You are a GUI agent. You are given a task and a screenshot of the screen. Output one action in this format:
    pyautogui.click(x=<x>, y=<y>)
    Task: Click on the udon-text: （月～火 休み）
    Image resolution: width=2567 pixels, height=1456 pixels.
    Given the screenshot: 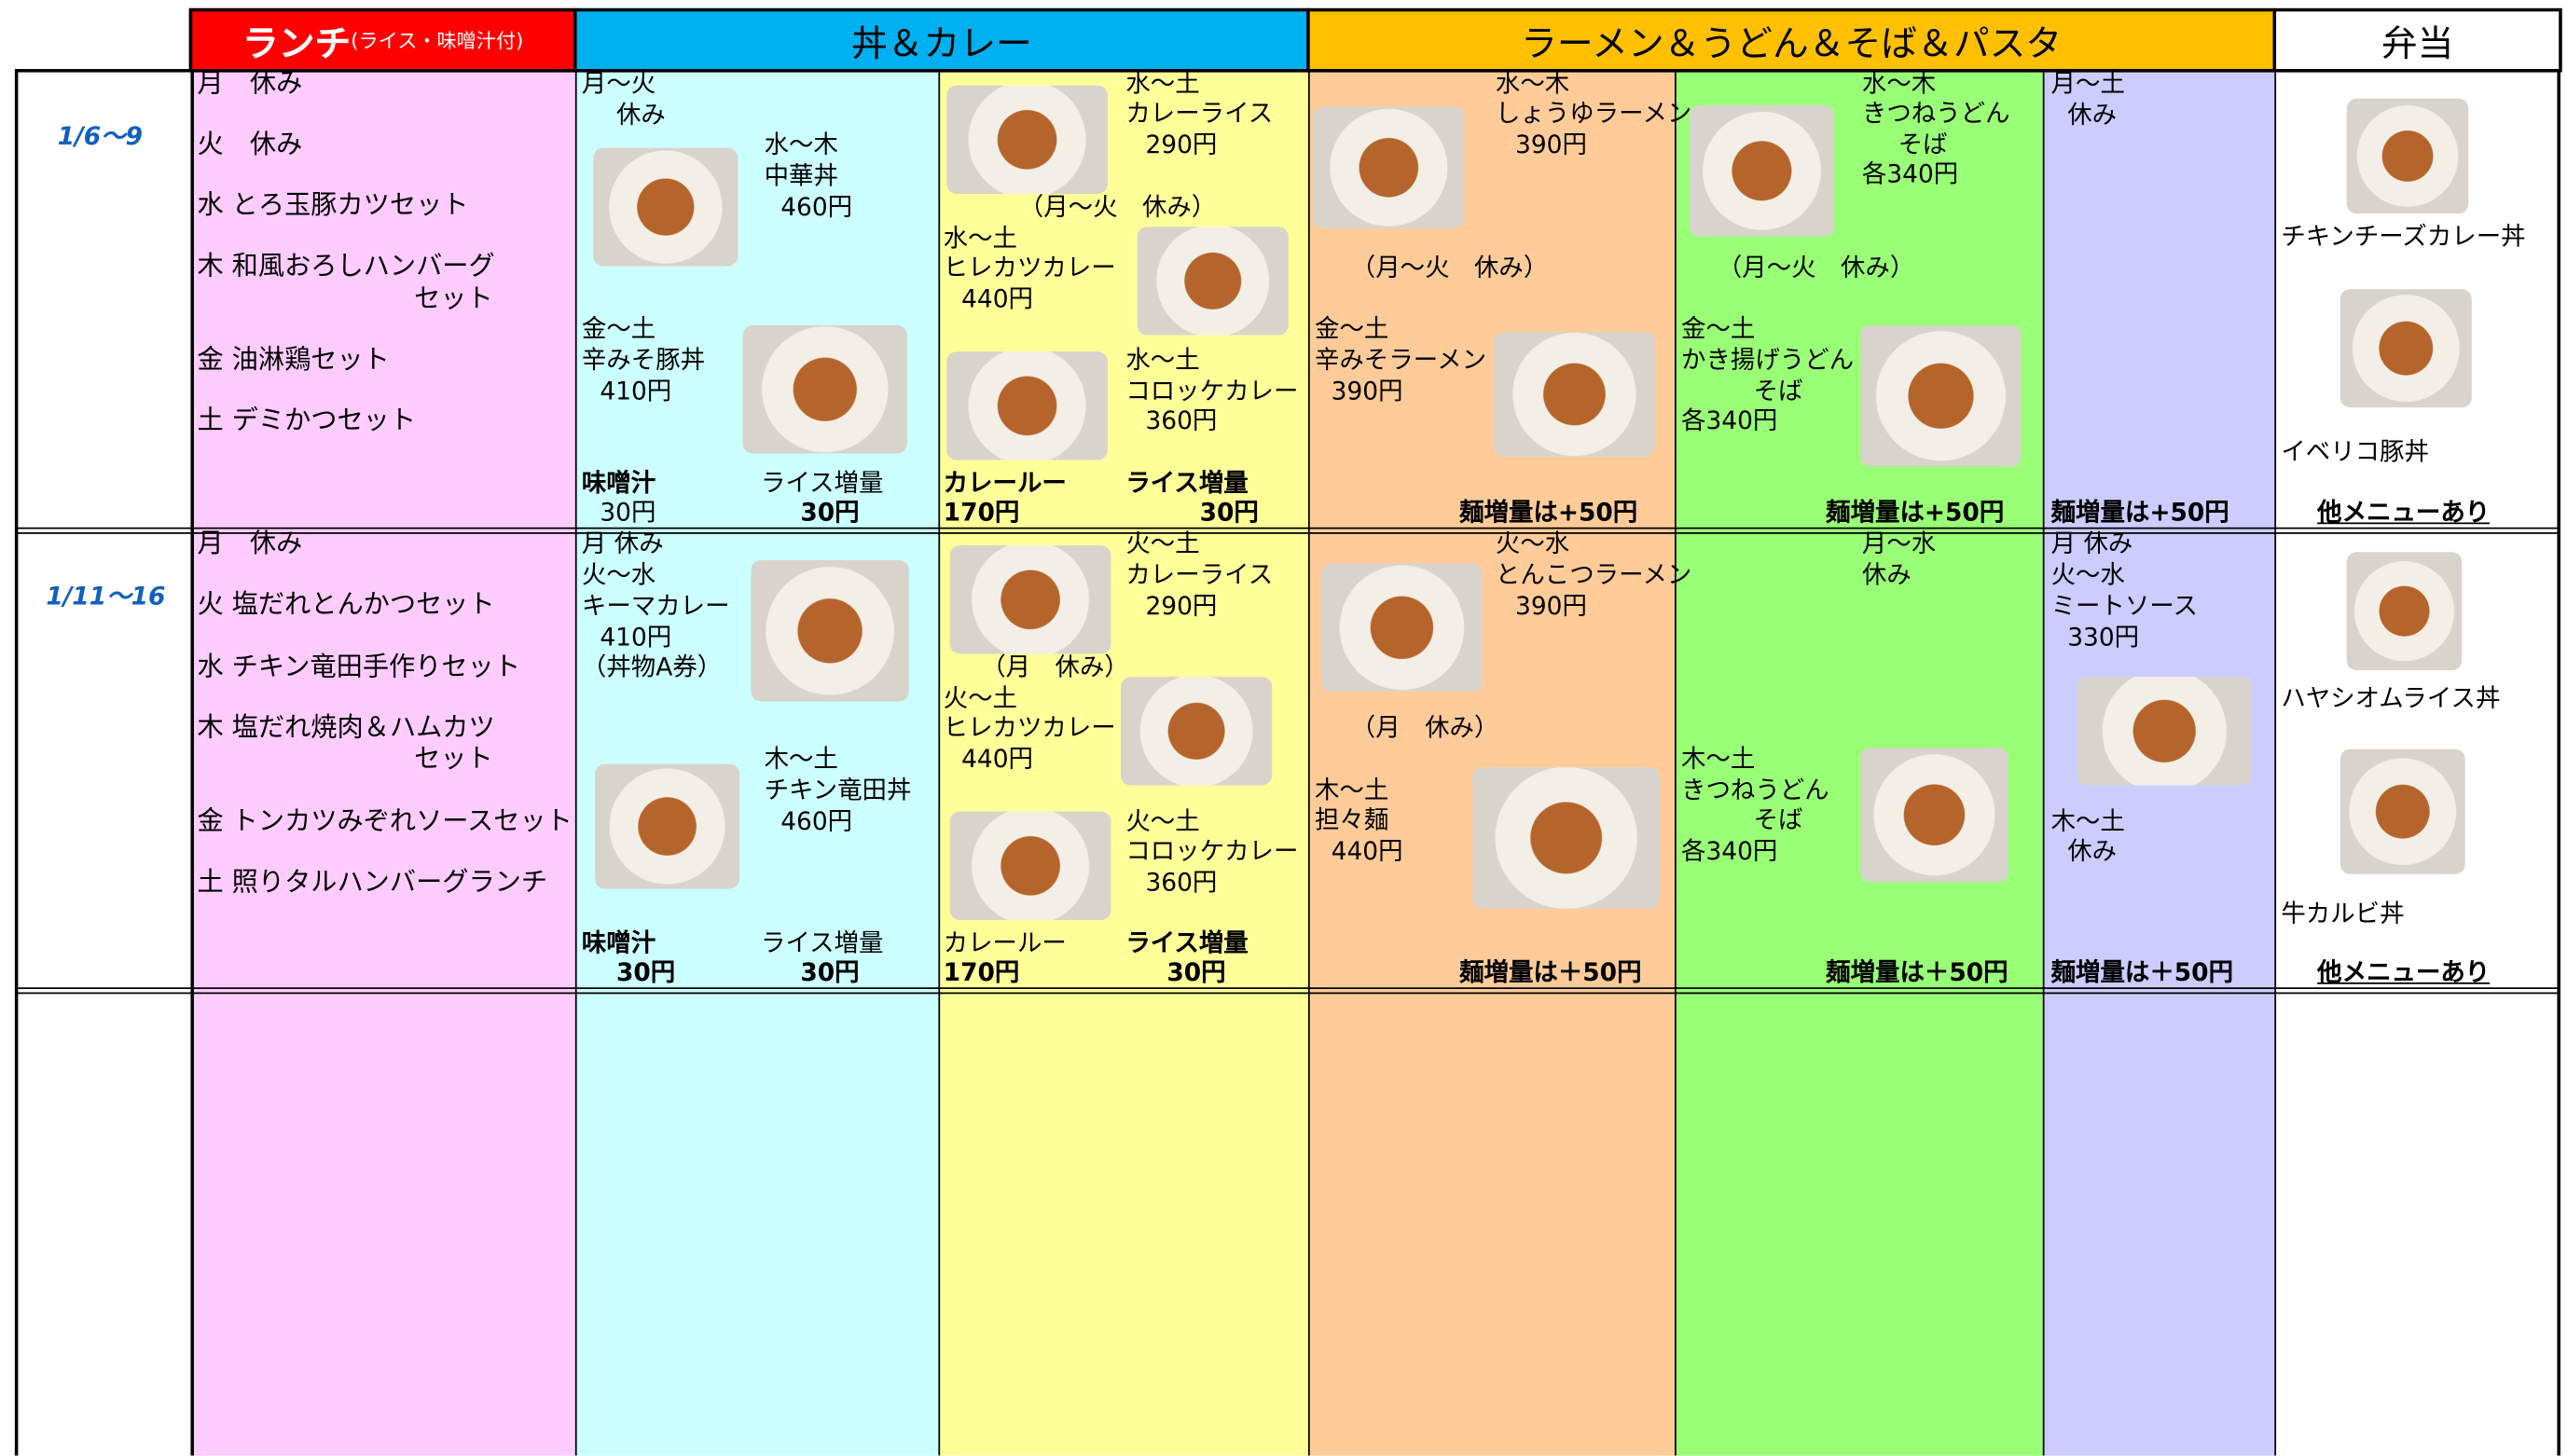 What is the action you would take?
    pyautogui.click(x=1816, y=268)
    